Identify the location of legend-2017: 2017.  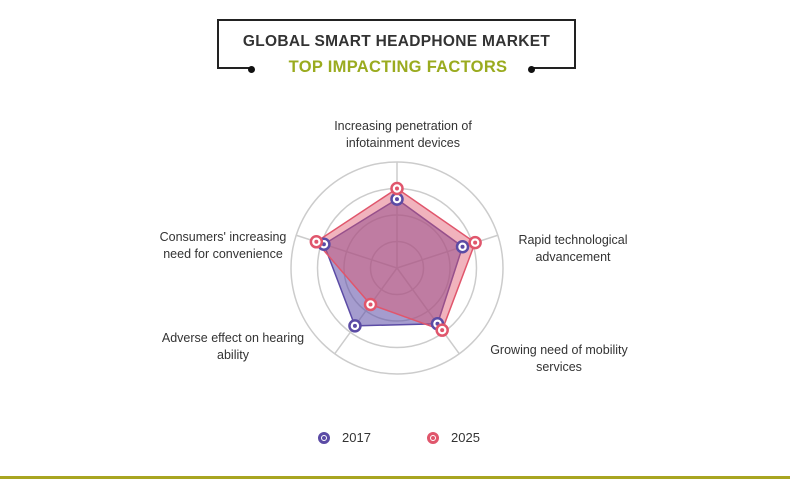
(344, 437).